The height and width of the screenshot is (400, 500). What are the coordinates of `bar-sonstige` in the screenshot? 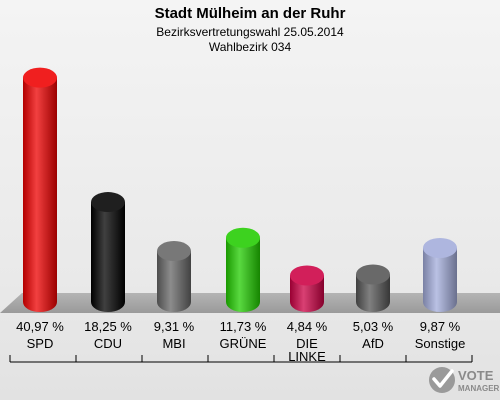 It's located at (440, 274).